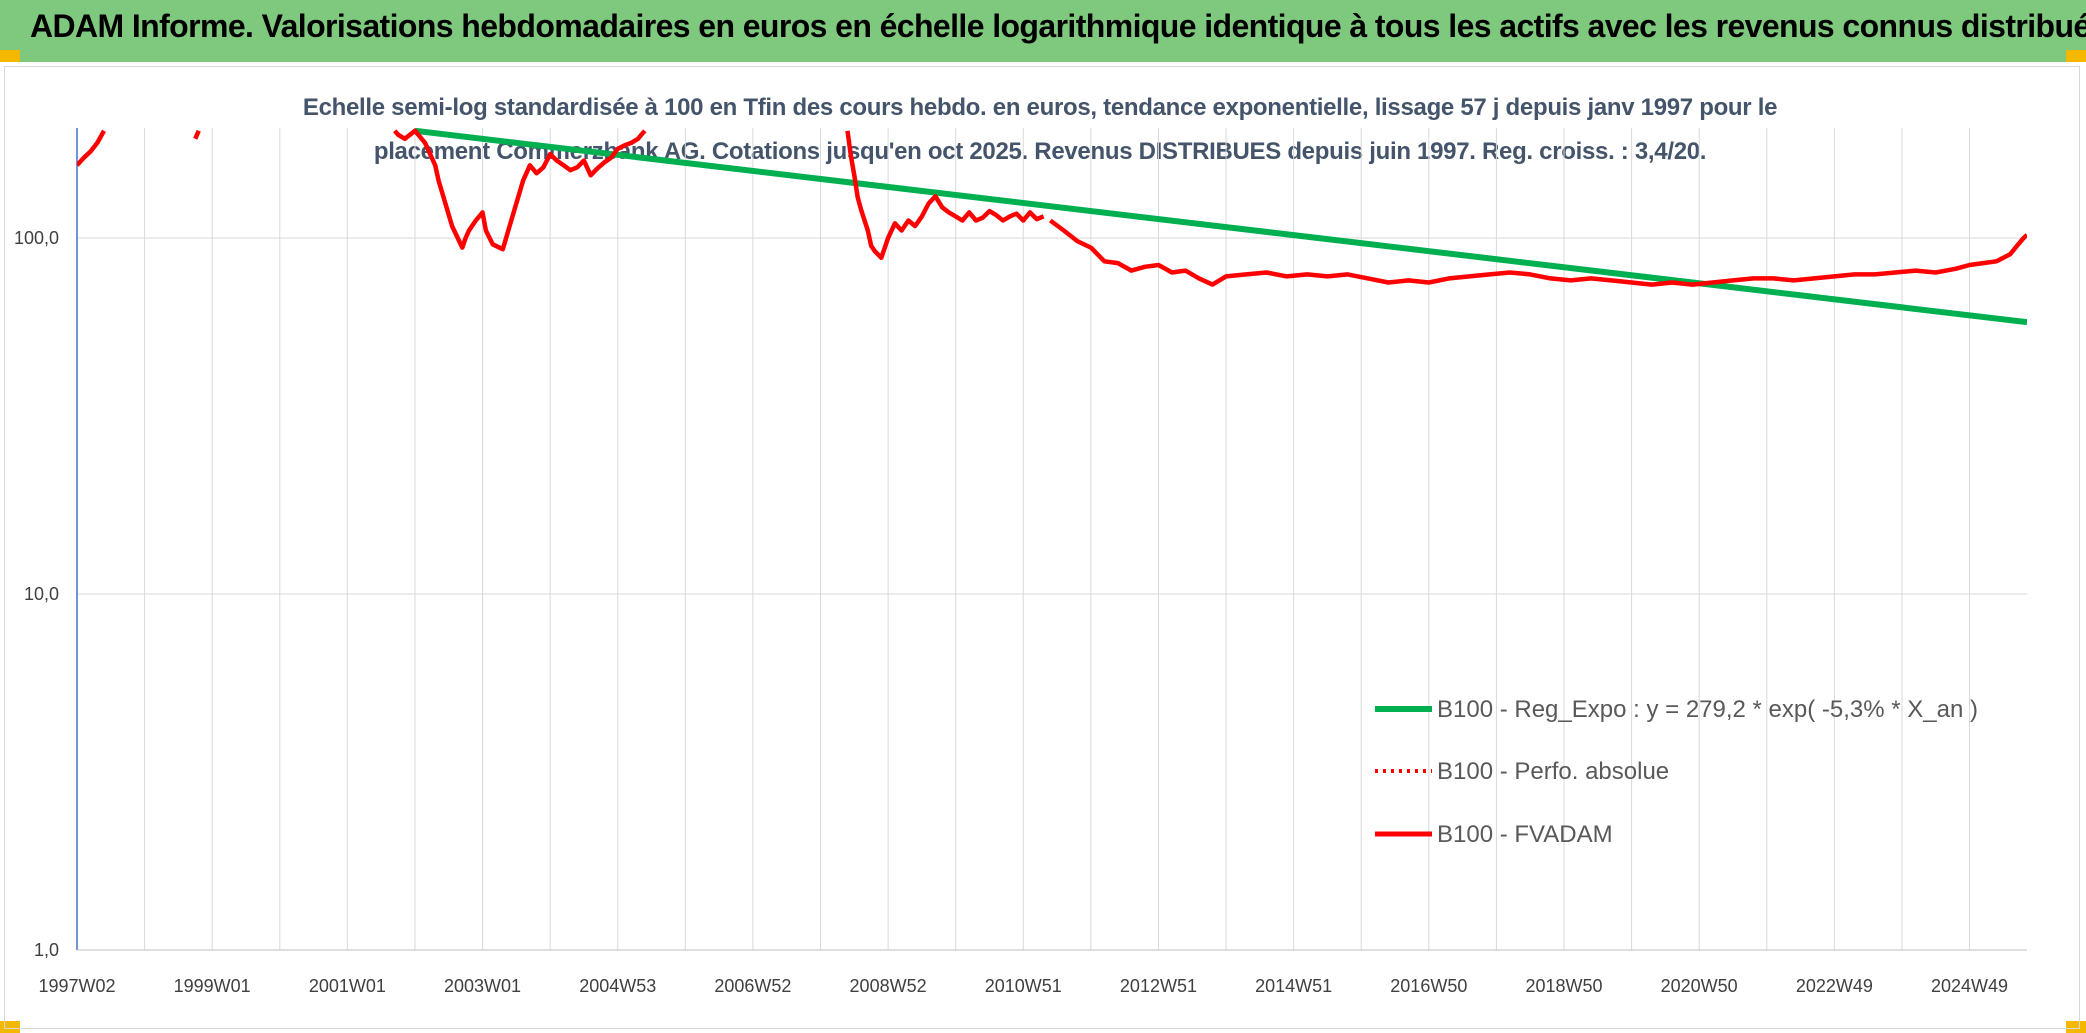 This screenshot has width=2086, height=1033. What do you see at coordinates (36, 238) in the screenshot?
I see `y-tick-label: 100,0` at bounding box center [36, 238].